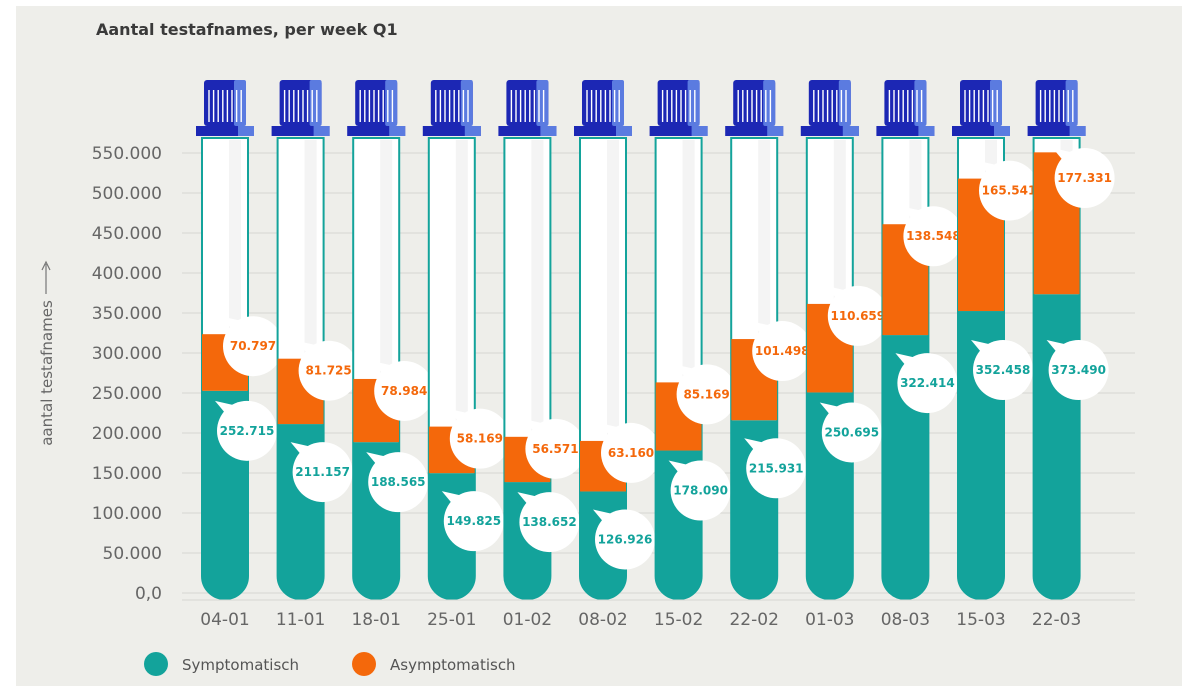 The height and width of the screenshot is (698, 1193). What do you see at coordinates (1078, 370) in the screenshot?
I see `data-label-symptomatisch: 373.490` at bounding box center [1078, 370].